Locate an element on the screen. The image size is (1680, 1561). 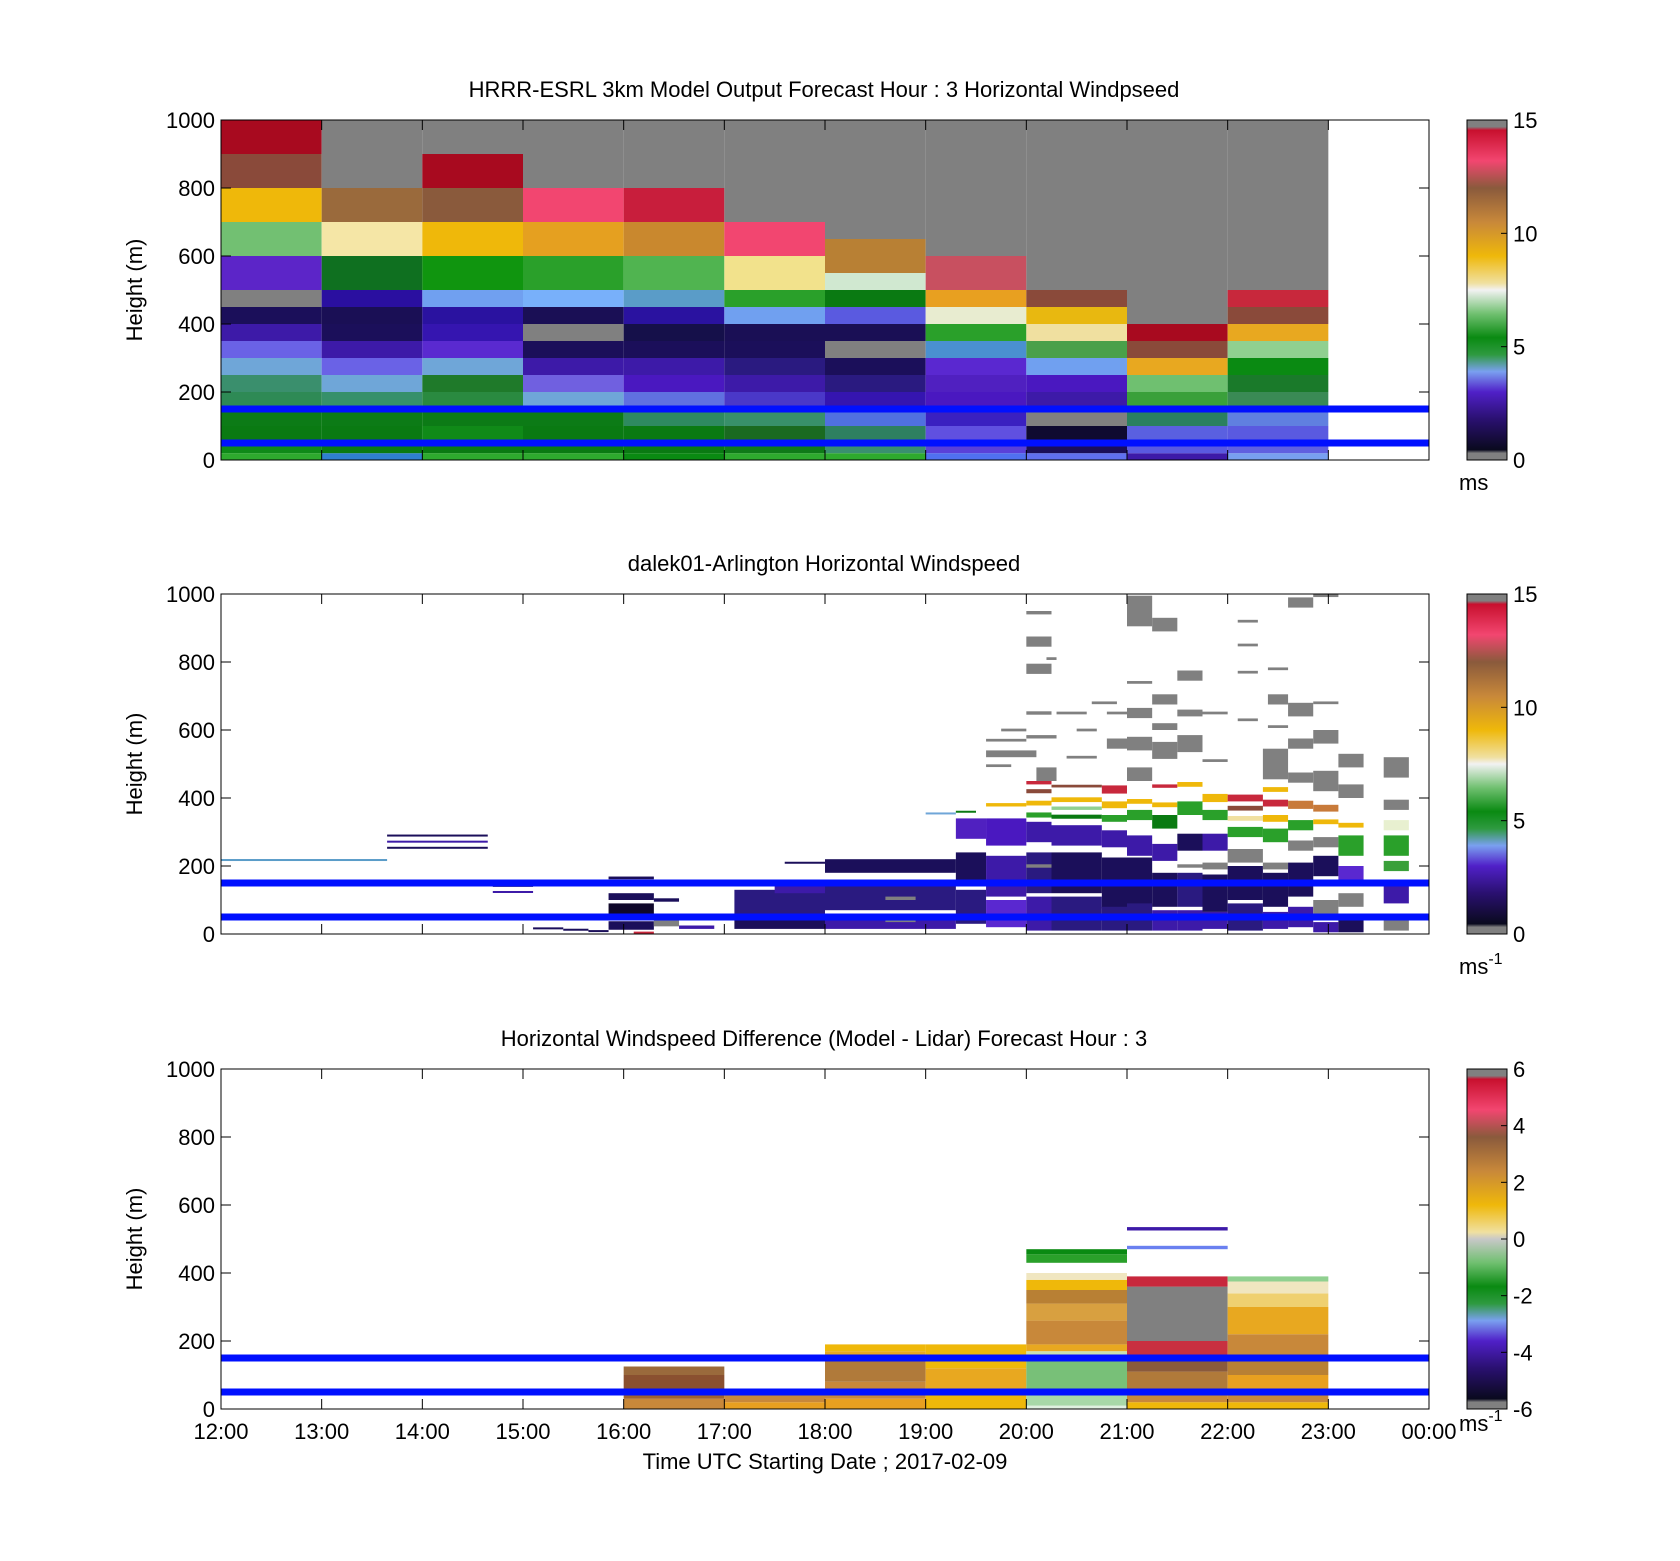
panel-title: dalek01-Arlington Horizontal Windspeed is located at coordinates (824, 563).